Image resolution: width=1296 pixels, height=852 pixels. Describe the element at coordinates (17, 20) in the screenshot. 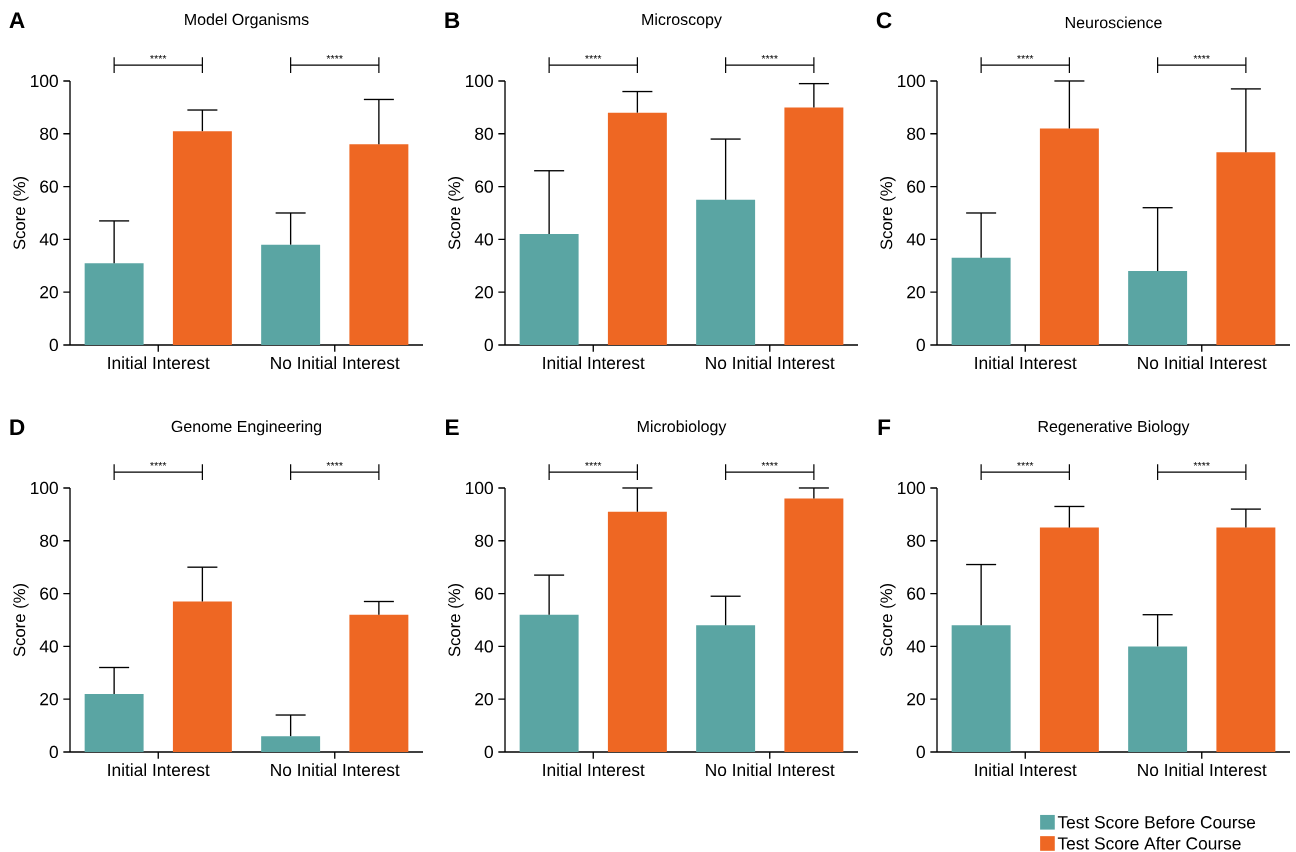

I see `text: A` at that location.